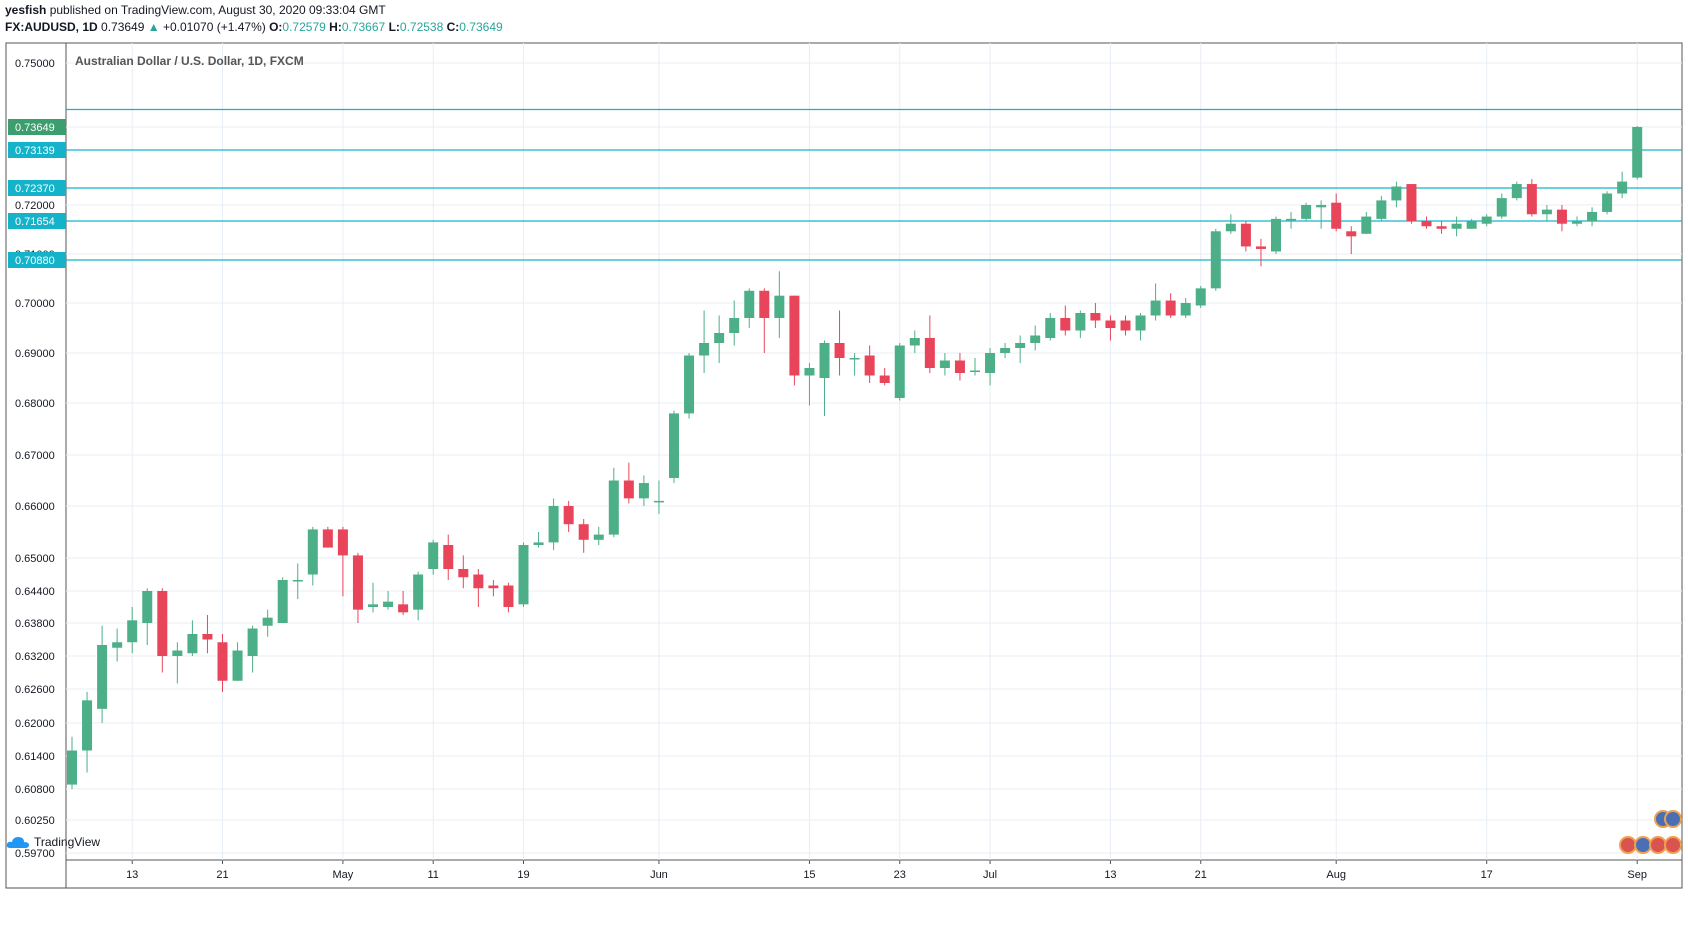 The width and height of the screenshot is (1688, 925). Describe the element at coordinates (35, 592) in the screenshot. I see `price-tick-label: 0.64400` at that location.